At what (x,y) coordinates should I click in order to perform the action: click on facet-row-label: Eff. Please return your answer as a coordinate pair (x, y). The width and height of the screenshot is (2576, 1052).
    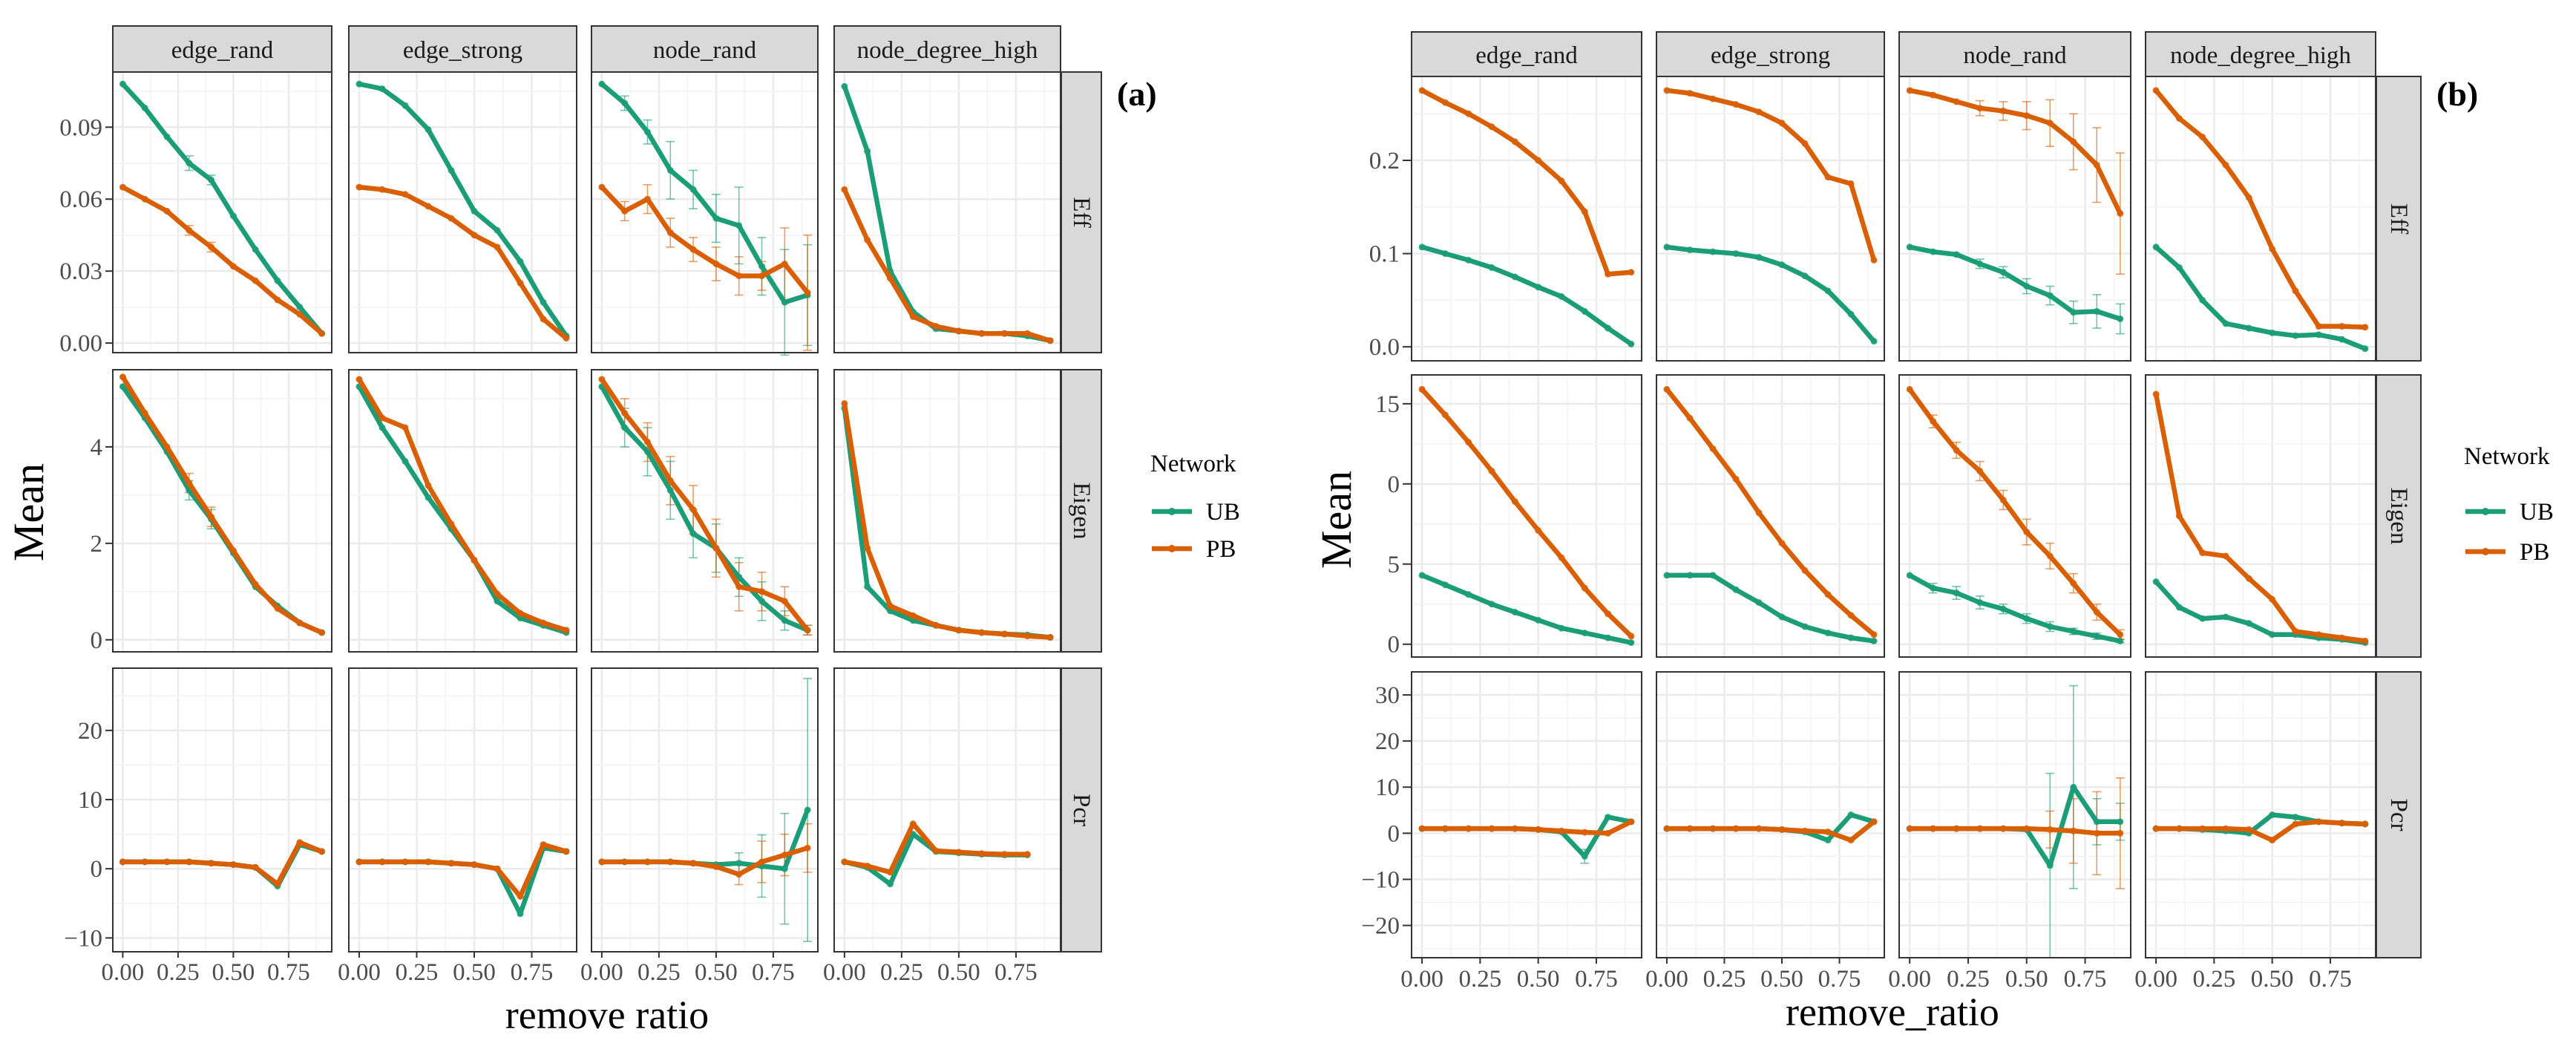
    Looking at the image, I should click on (1081, 213).